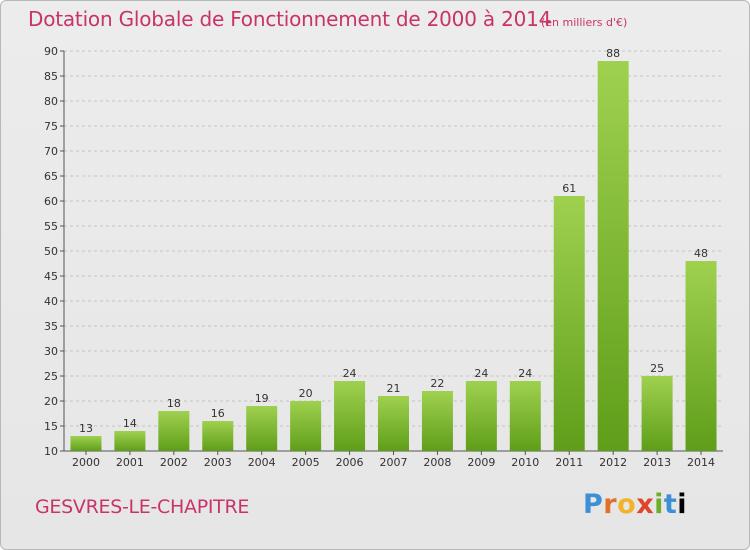  What do you see at coordinates (701, 253) in the screenshot?
I see `value-label: 48` at bounding box center [701, 253].